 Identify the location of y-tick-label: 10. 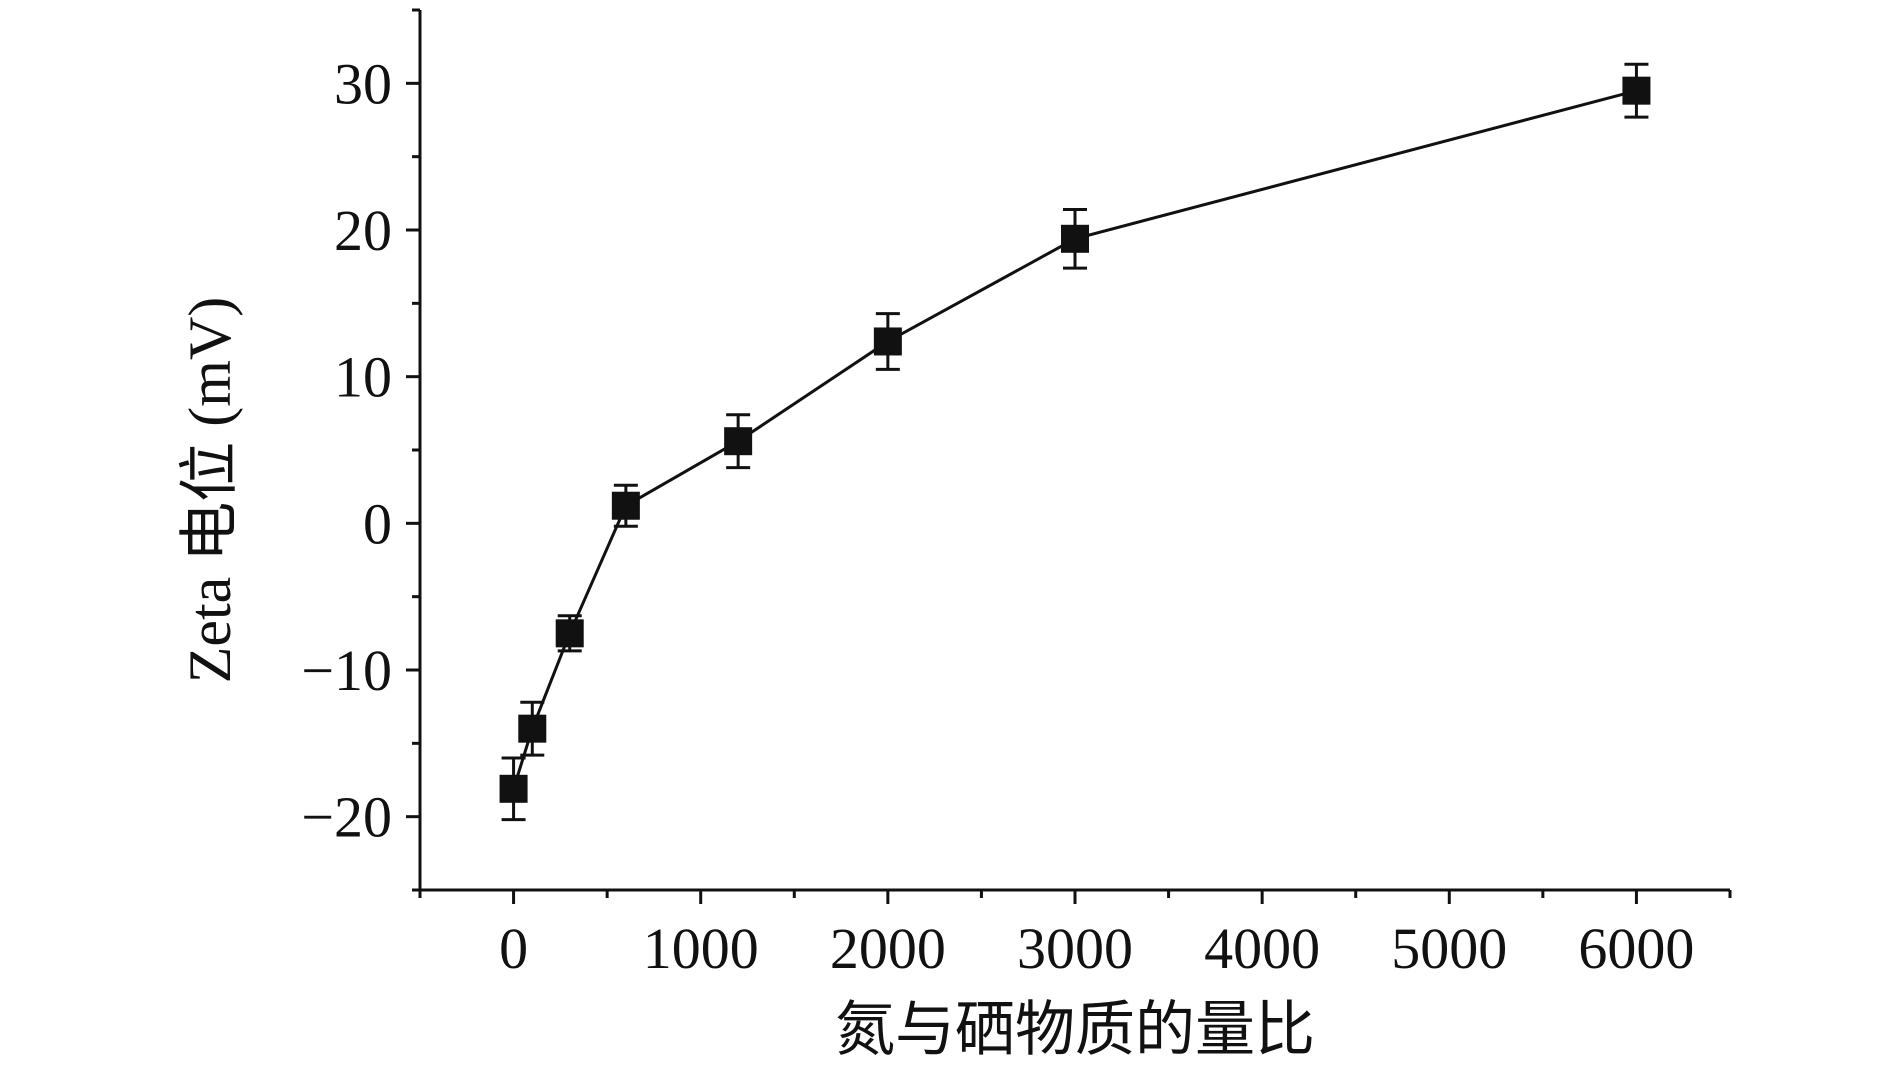
(363, 377).